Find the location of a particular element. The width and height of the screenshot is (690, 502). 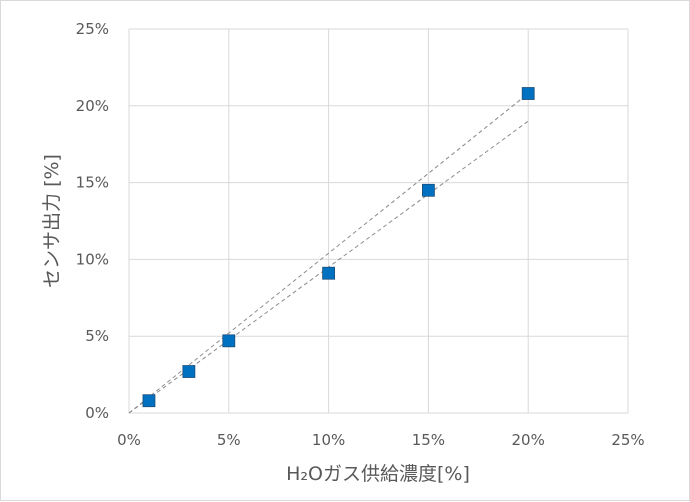

y-tick-label: 20% is located at coordinates (92, 106).